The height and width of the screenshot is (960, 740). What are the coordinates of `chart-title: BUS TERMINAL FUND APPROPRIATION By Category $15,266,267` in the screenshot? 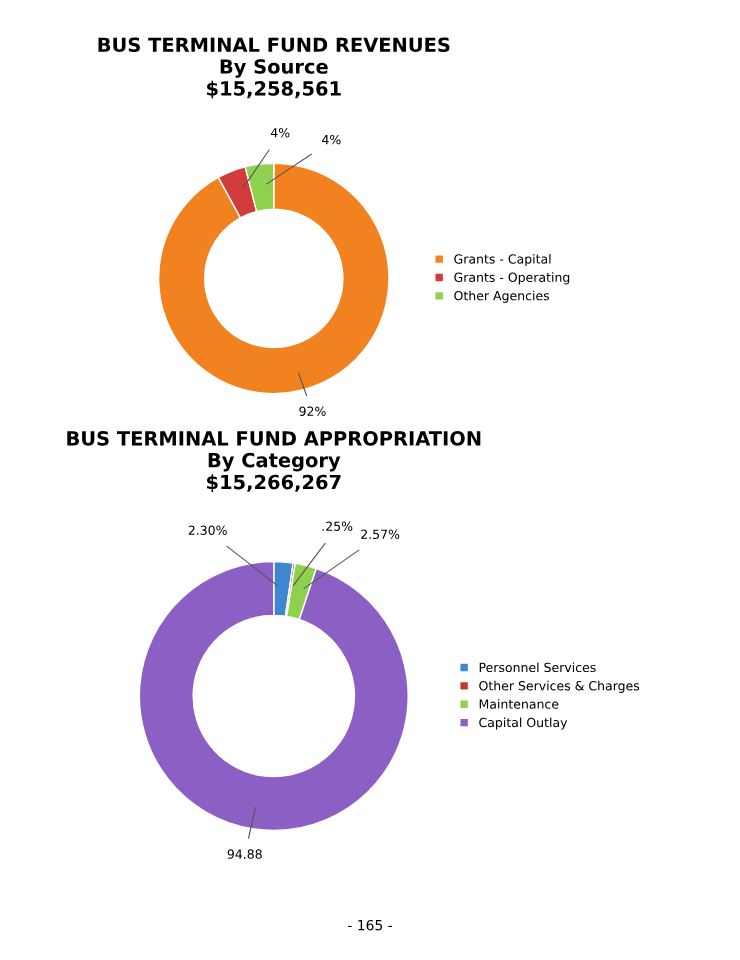 It's located at (274, 461).